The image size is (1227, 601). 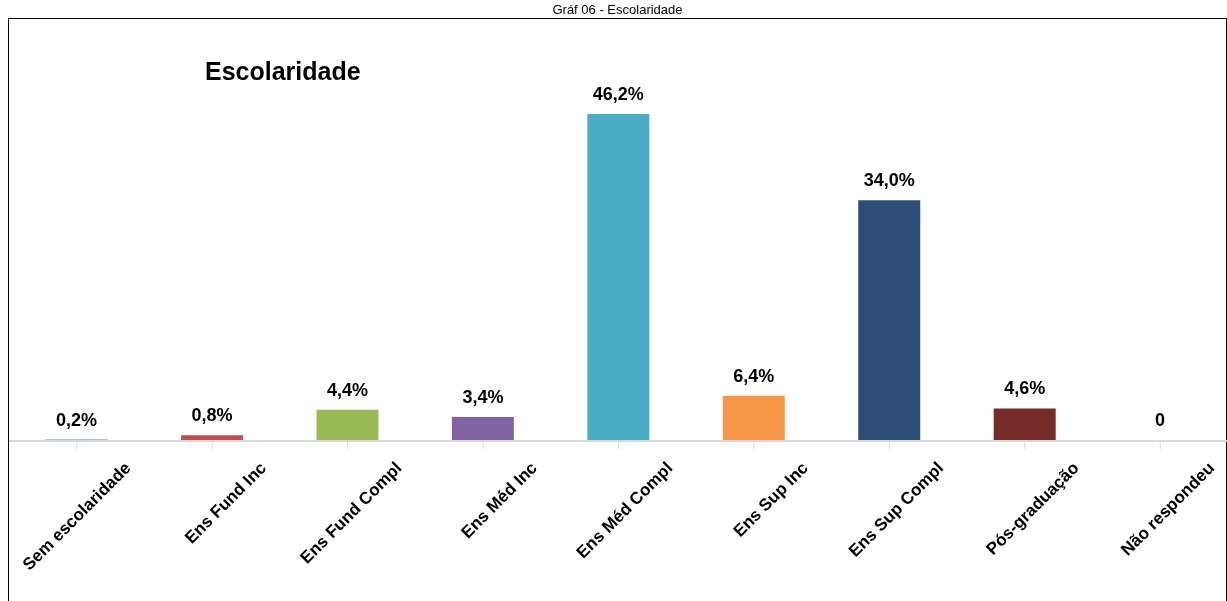 I want to click on data-label: 3,4%, so click(x=483, y=396).